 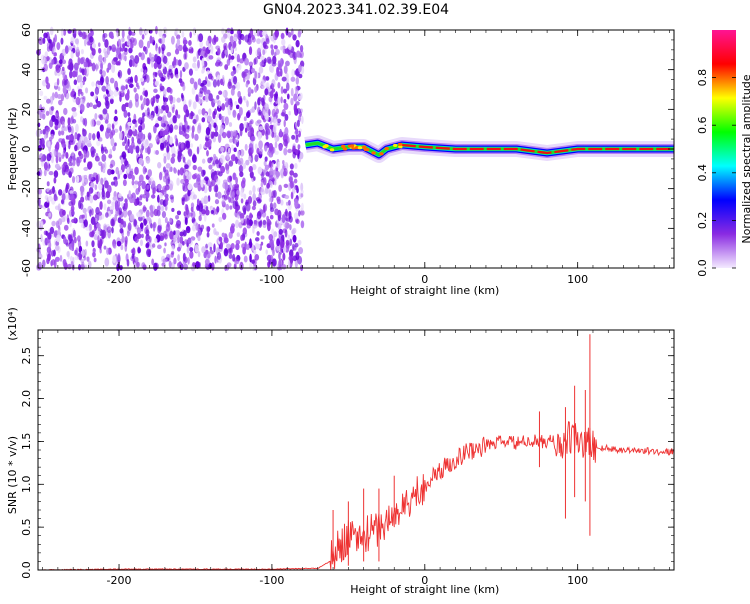 What do you see at coordinates (424, 580) in the screenshot?
I see `snr-x-tick-label: 0` at bounding box center [424, 580].